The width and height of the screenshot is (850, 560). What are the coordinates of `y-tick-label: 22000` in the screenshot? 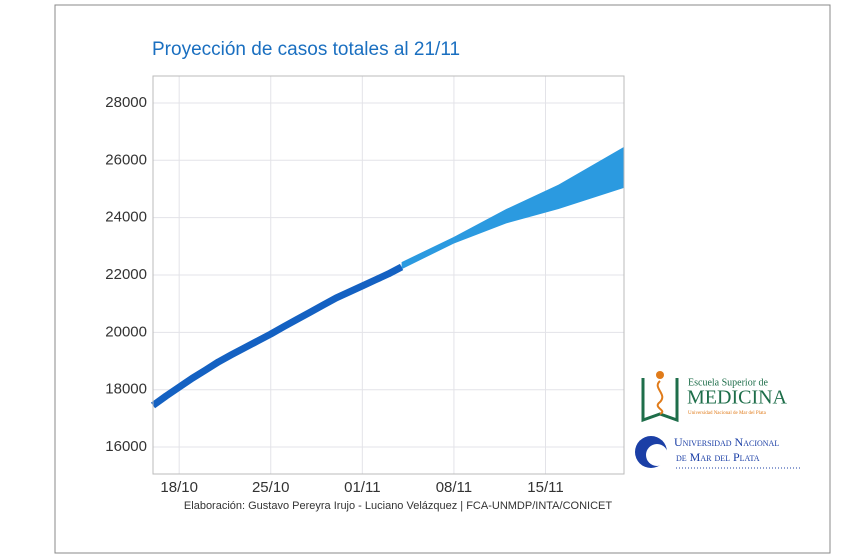 It's located at (126, 274).